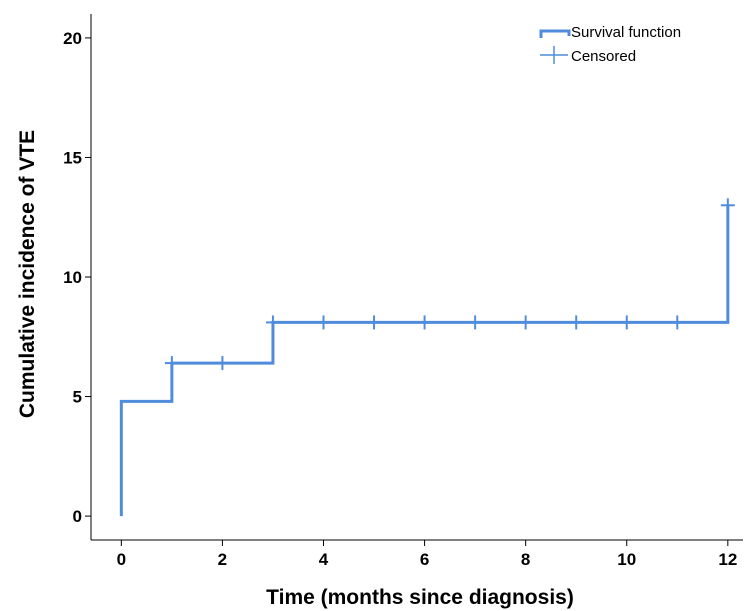 The image size is (745, 611). What do you see at coordinates (626, 559) in the screenshot?
I see `x-tick-label: 10` at bounding box center [626, 559].